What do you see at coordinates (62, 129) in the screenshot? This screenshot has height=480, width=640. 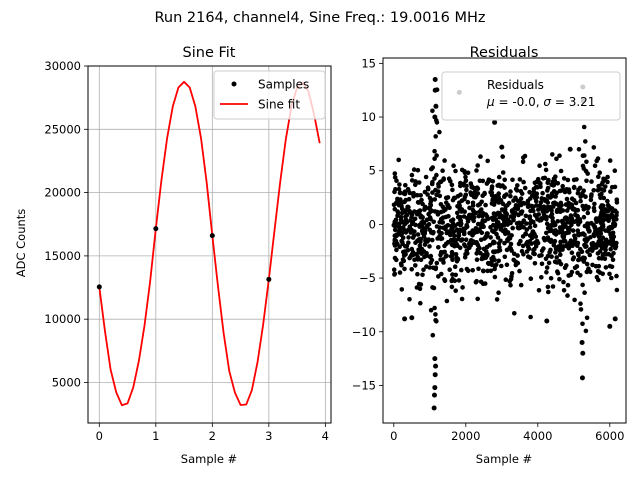 I see `sine-fit-y-tick-label: 25000` at bounding box center [62, 129].